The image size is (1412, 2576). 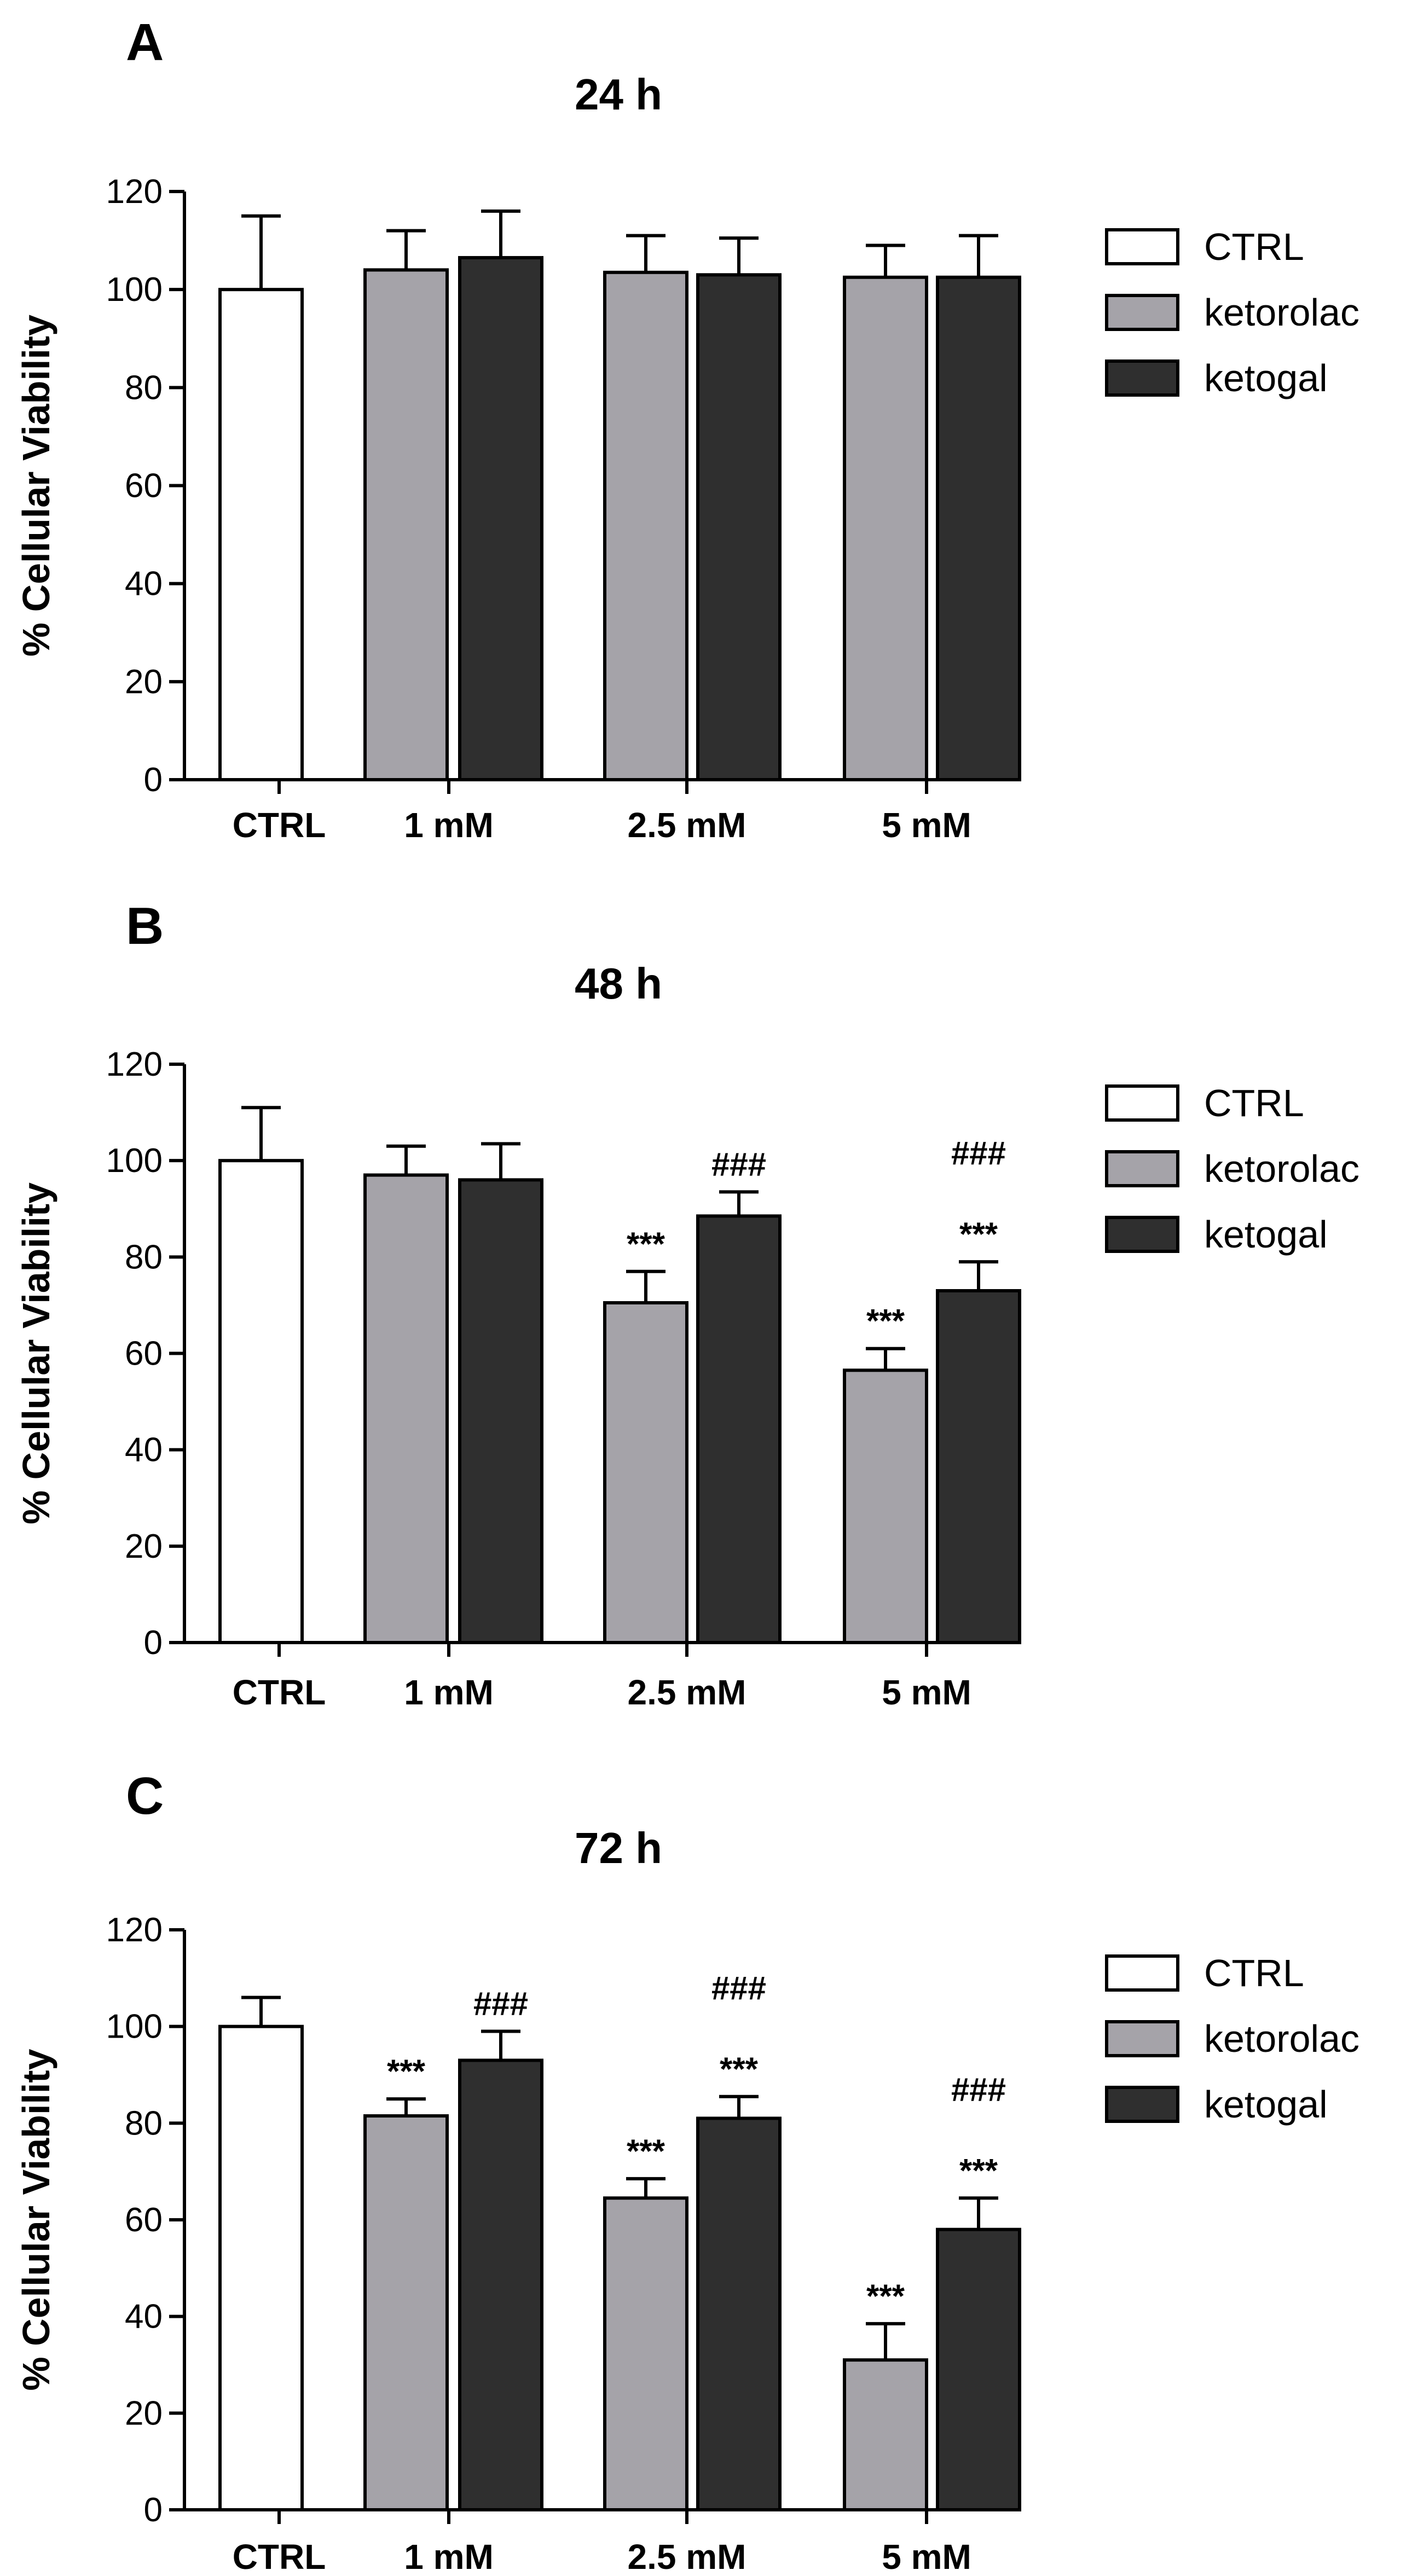 What do you see at coordinates (145, 42) in the screenshot?
I see `panel-letter: A` at bounding box center [145, 42].